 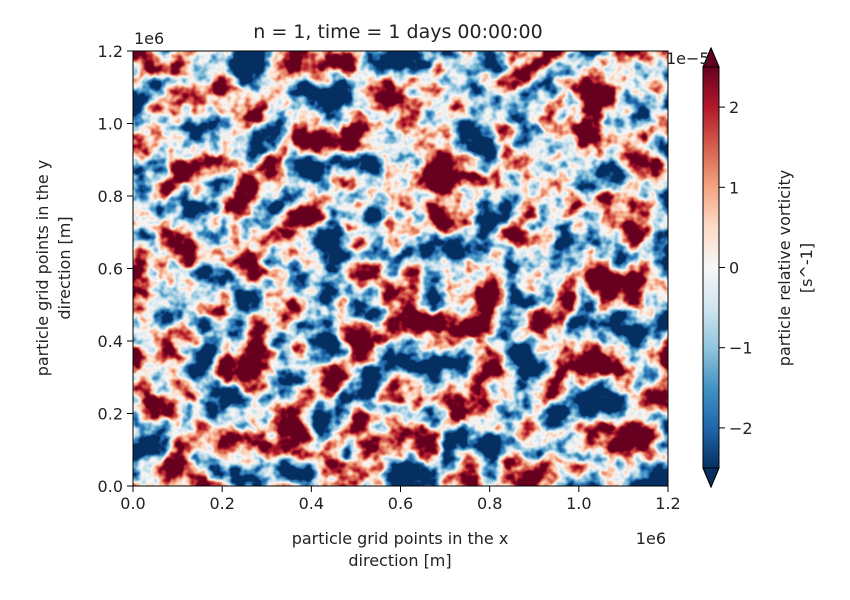 What do you see at coordinates (711, 478) in the screenshot?
I see `colorbar-extend-min-arrow` at bounding box center [711, 478].